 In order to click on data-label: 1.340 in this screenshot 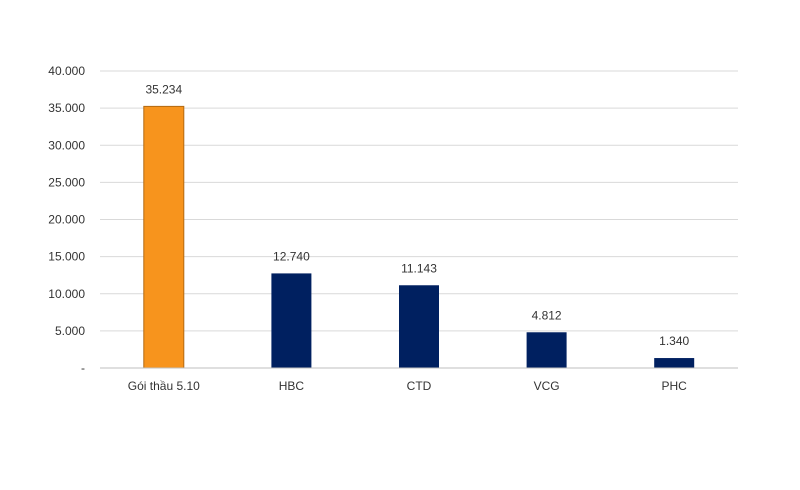, I will do `click(674, 341)`.